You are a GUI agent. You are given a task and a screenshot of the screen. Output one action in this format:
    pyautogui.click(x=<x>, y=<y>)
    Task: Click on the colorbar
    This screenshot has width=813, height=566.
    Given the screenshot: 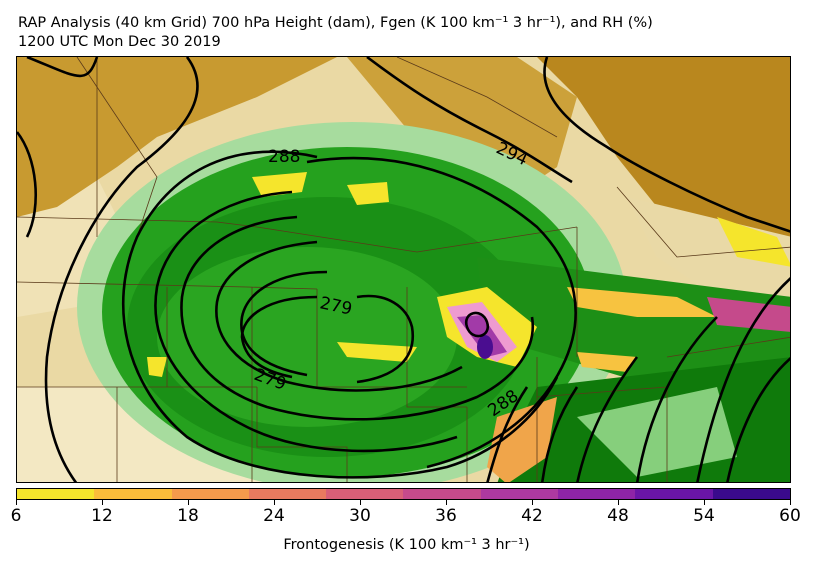 What is the action you would take?
    pyautogui.click(x=403, y=494)
    